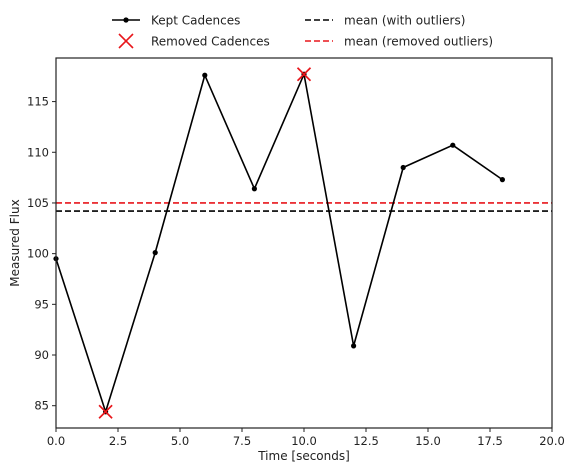  I want to click on y-tick-label: 115, so click(38, 102).